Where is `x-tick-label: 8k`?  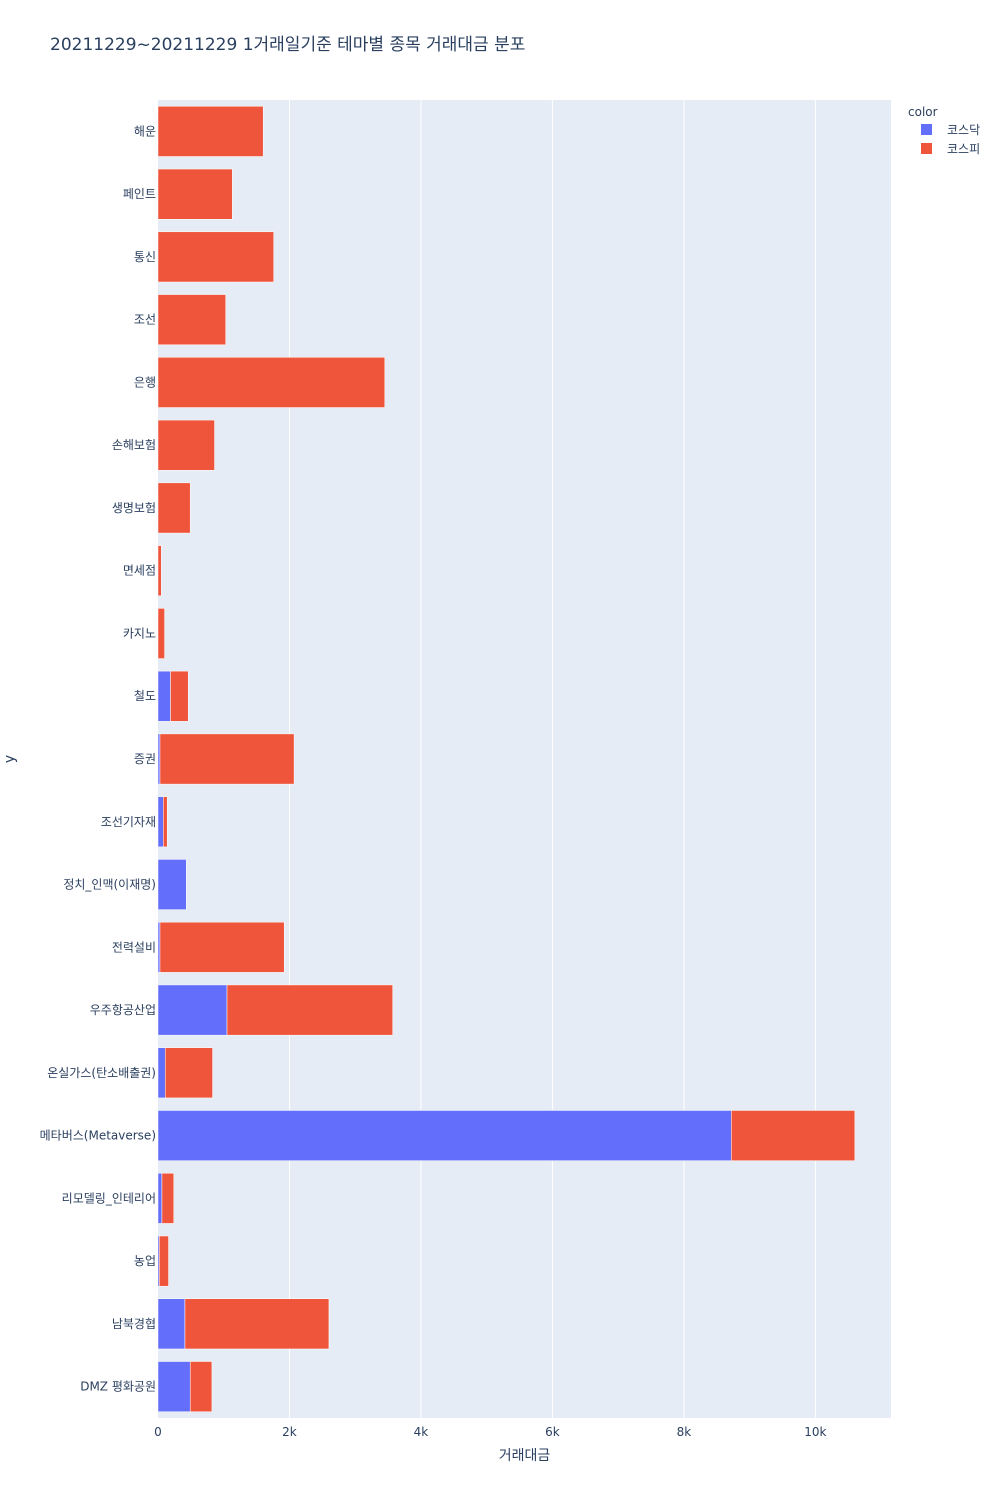
x-tick-label: 8k is located at coordinates (684, 1432).